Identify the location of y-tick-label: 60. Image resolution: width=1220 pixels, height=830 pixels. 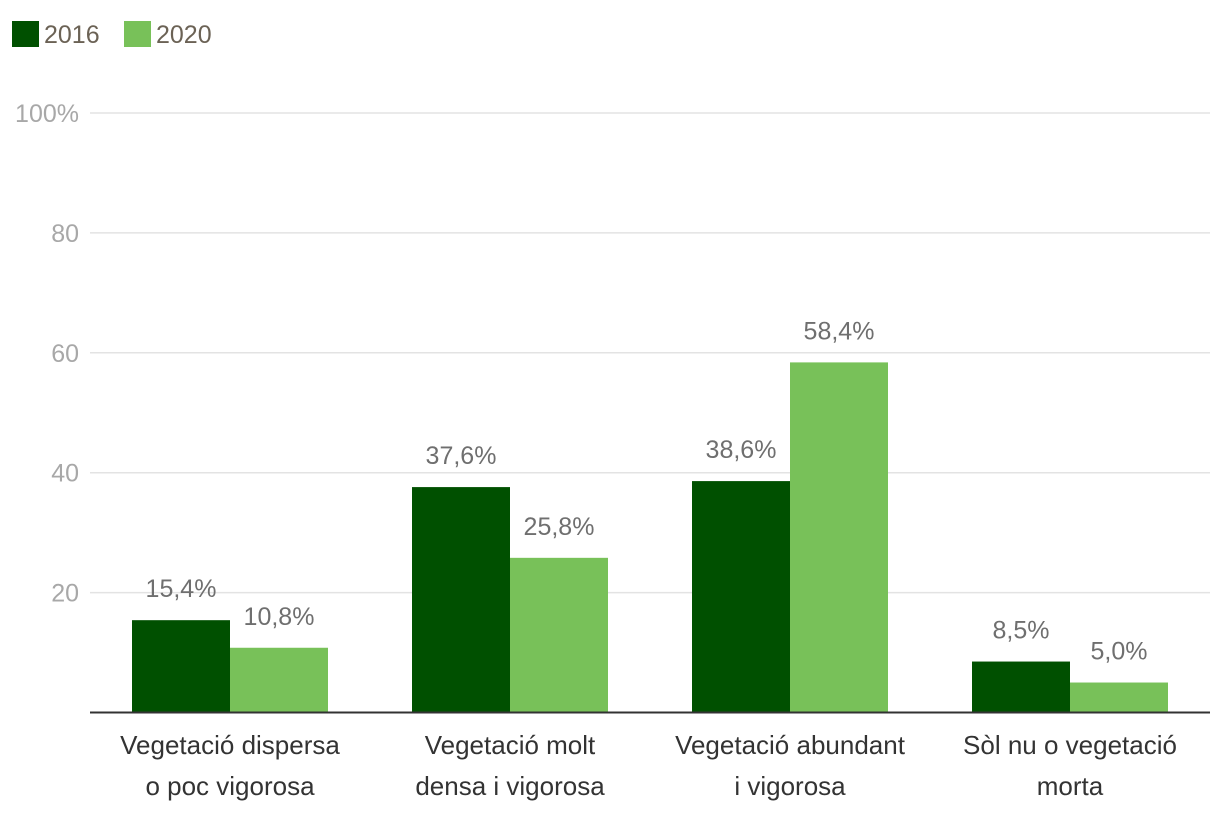
(65, 354).